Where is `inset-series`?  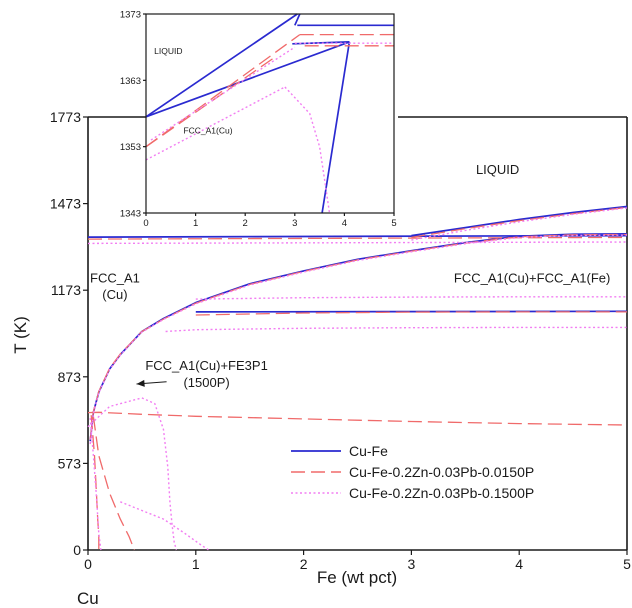
inset-series is located at coordinates (269, 113).